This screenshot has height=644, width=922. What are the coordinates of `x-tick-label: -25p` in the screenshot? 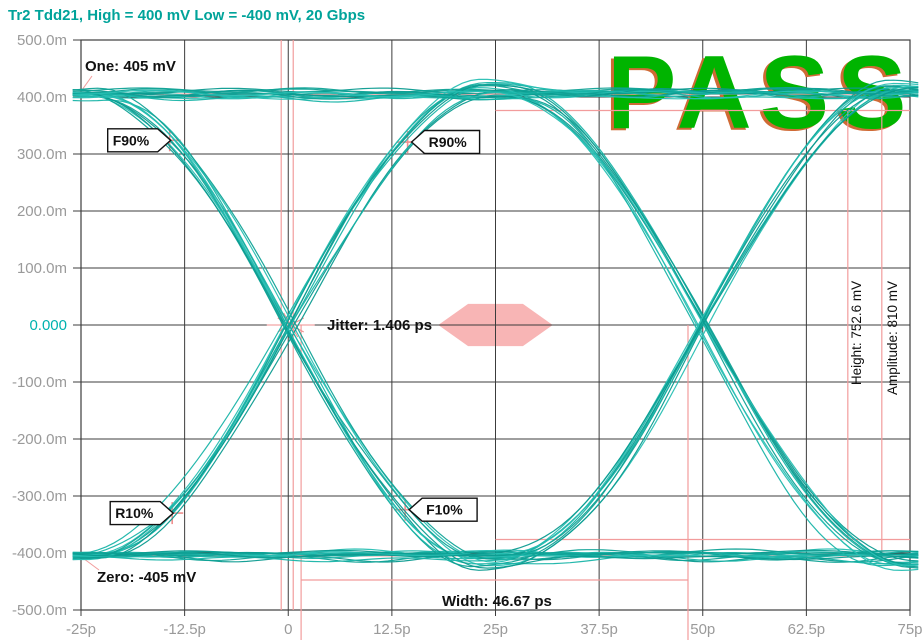 It's located at (81, 629).